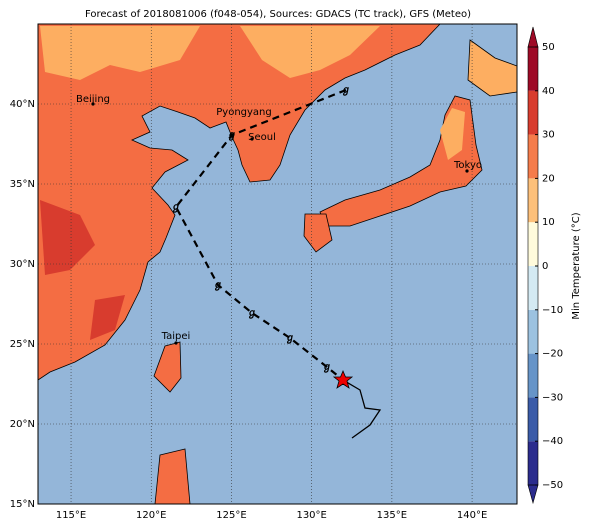 The image size is (592, 529). Describe the element at coordinates (548, 222) in the screenshot. I see `colorbar-tick-label: 10` at that location.